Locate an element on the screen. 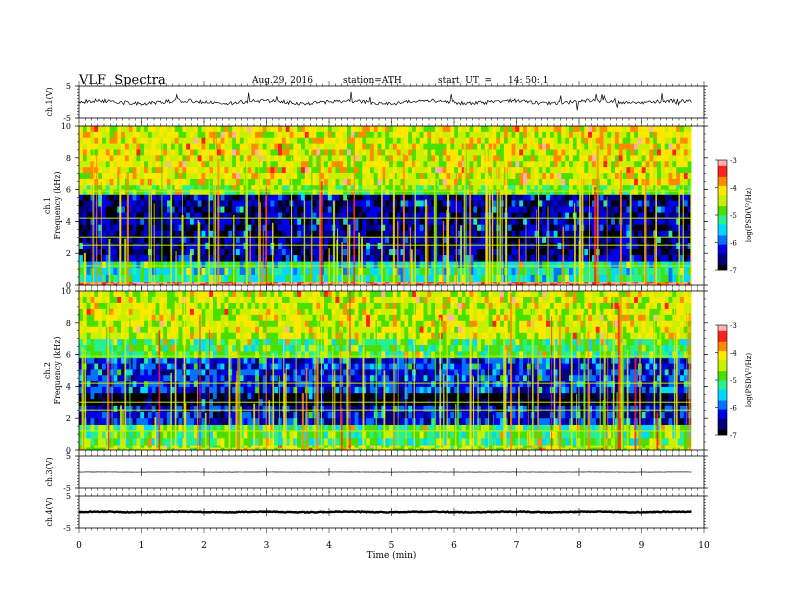  ch1-waveform-panel: 5-5ch.1(V) is located at coordinates (376, 102).